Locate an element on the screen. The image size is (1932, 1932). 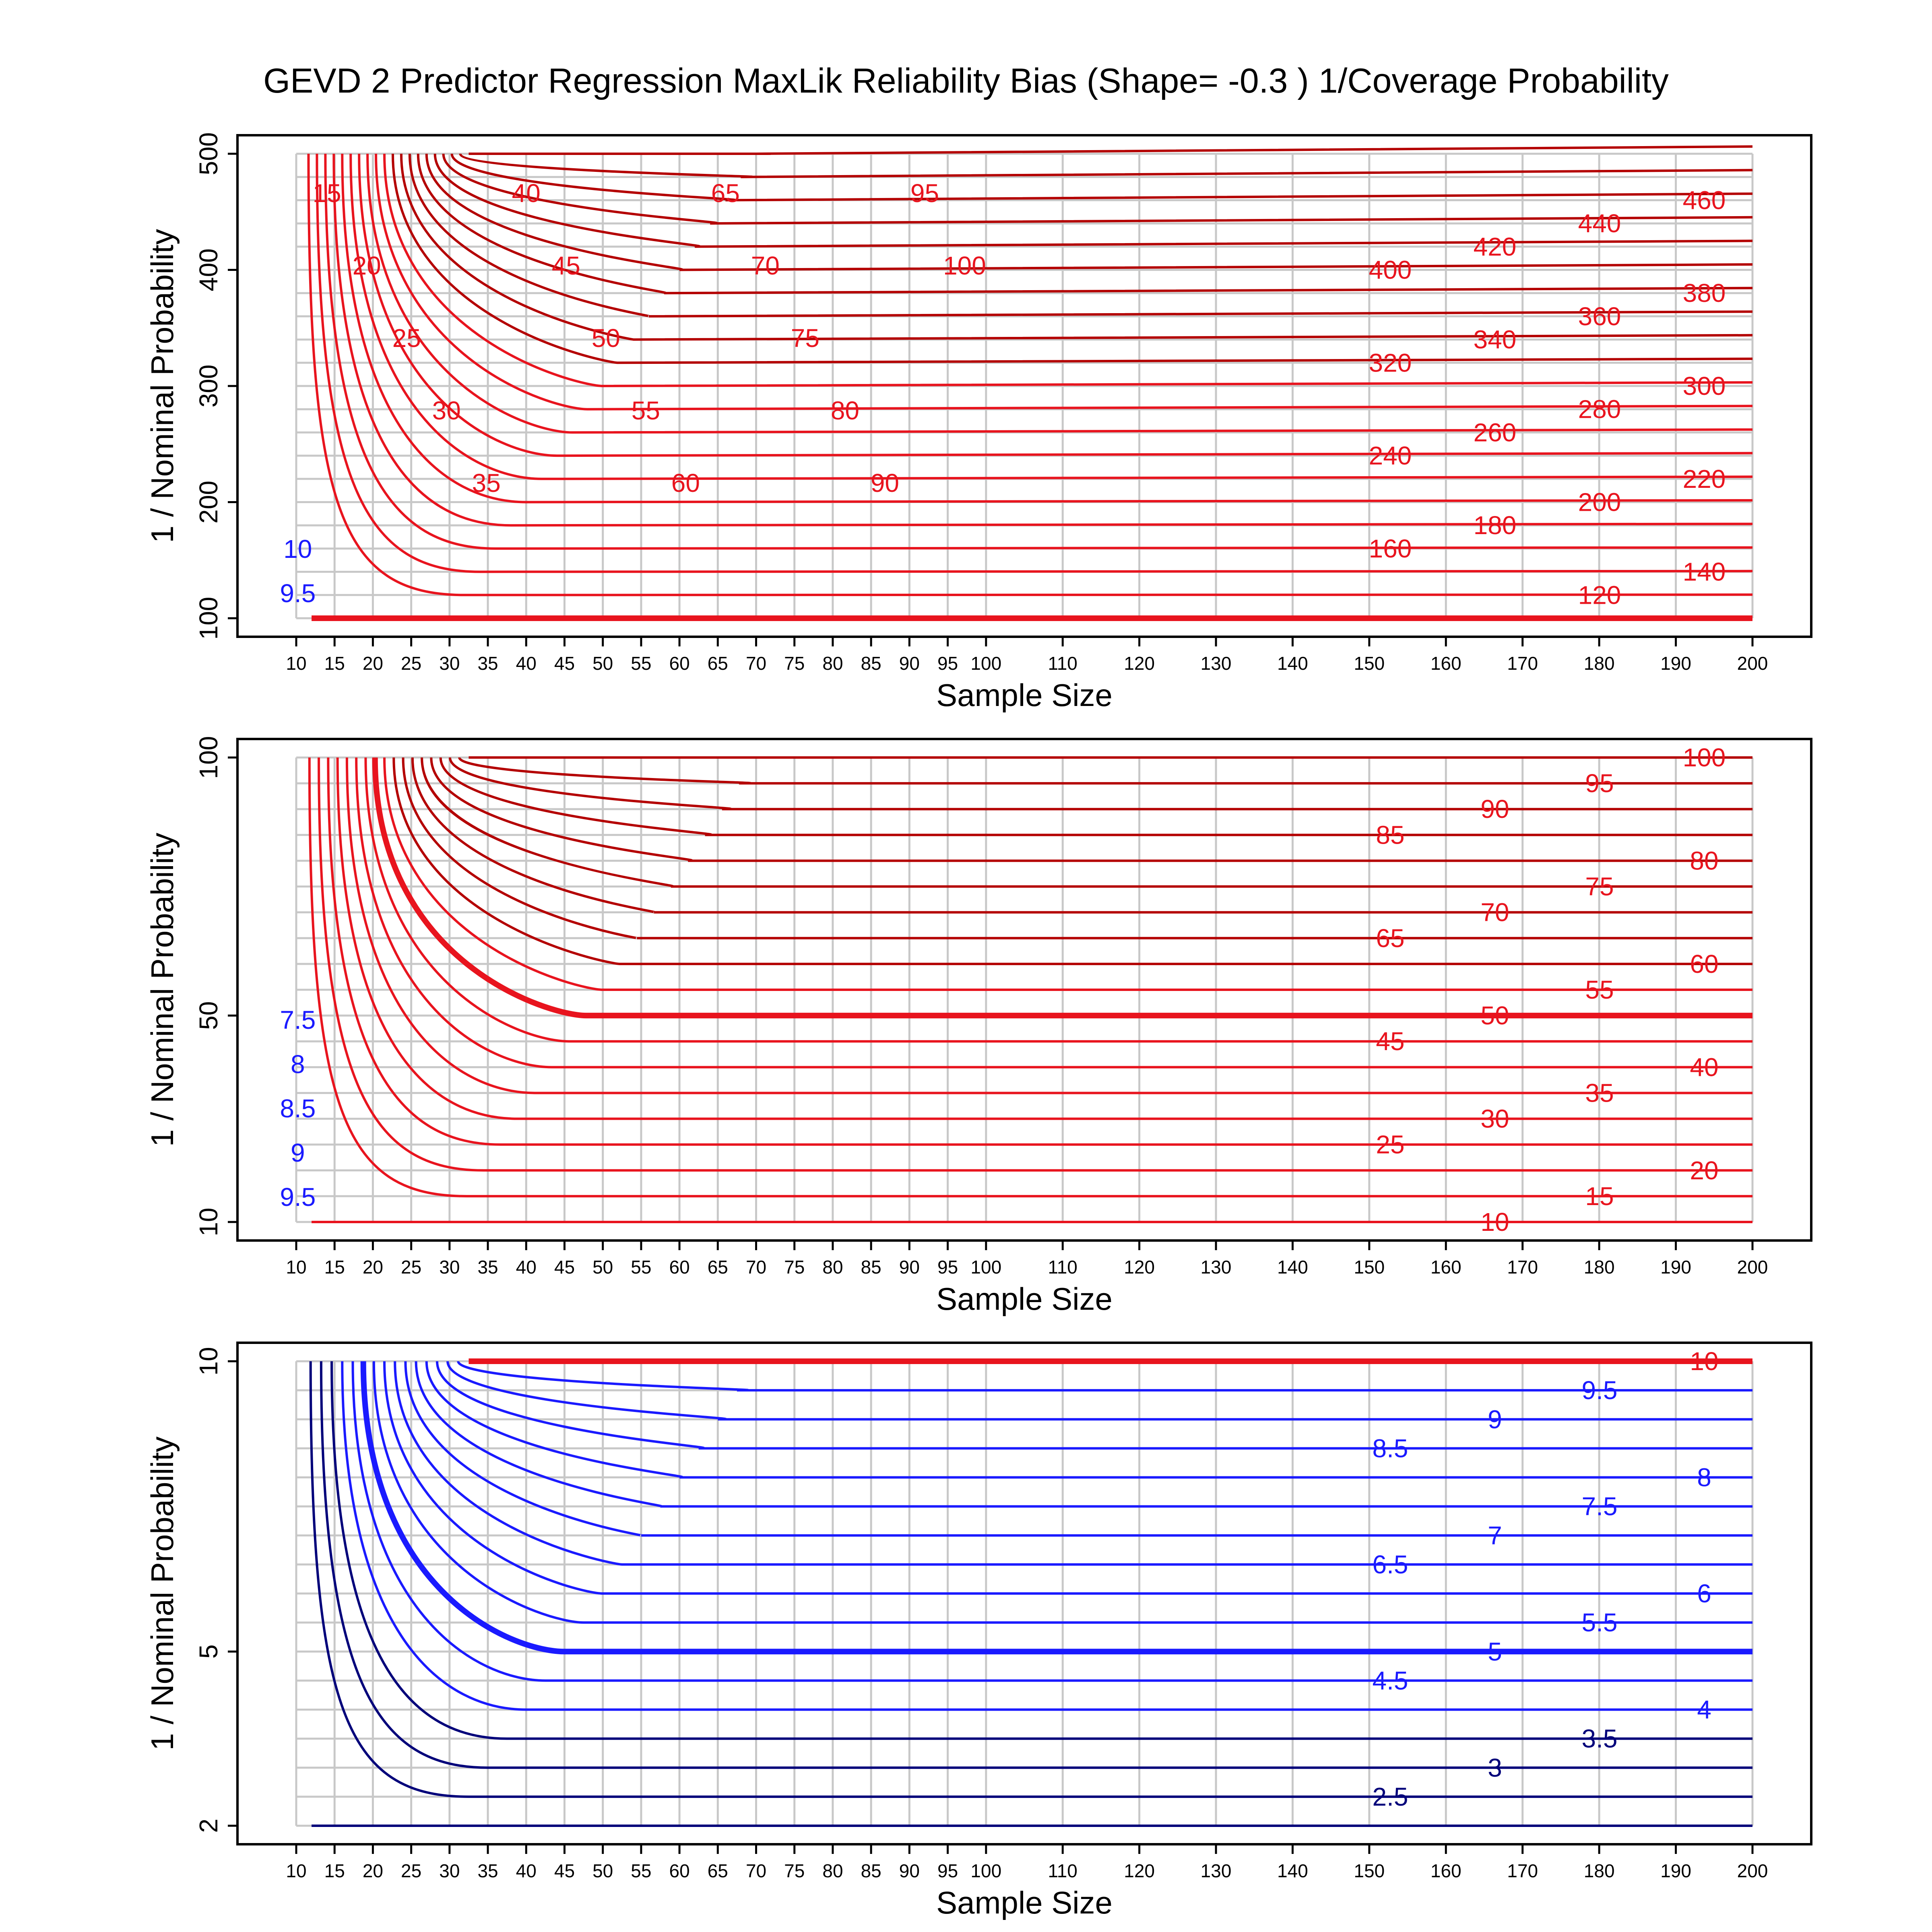
x-tick-label: 85 is located at coordinates (871, 663).